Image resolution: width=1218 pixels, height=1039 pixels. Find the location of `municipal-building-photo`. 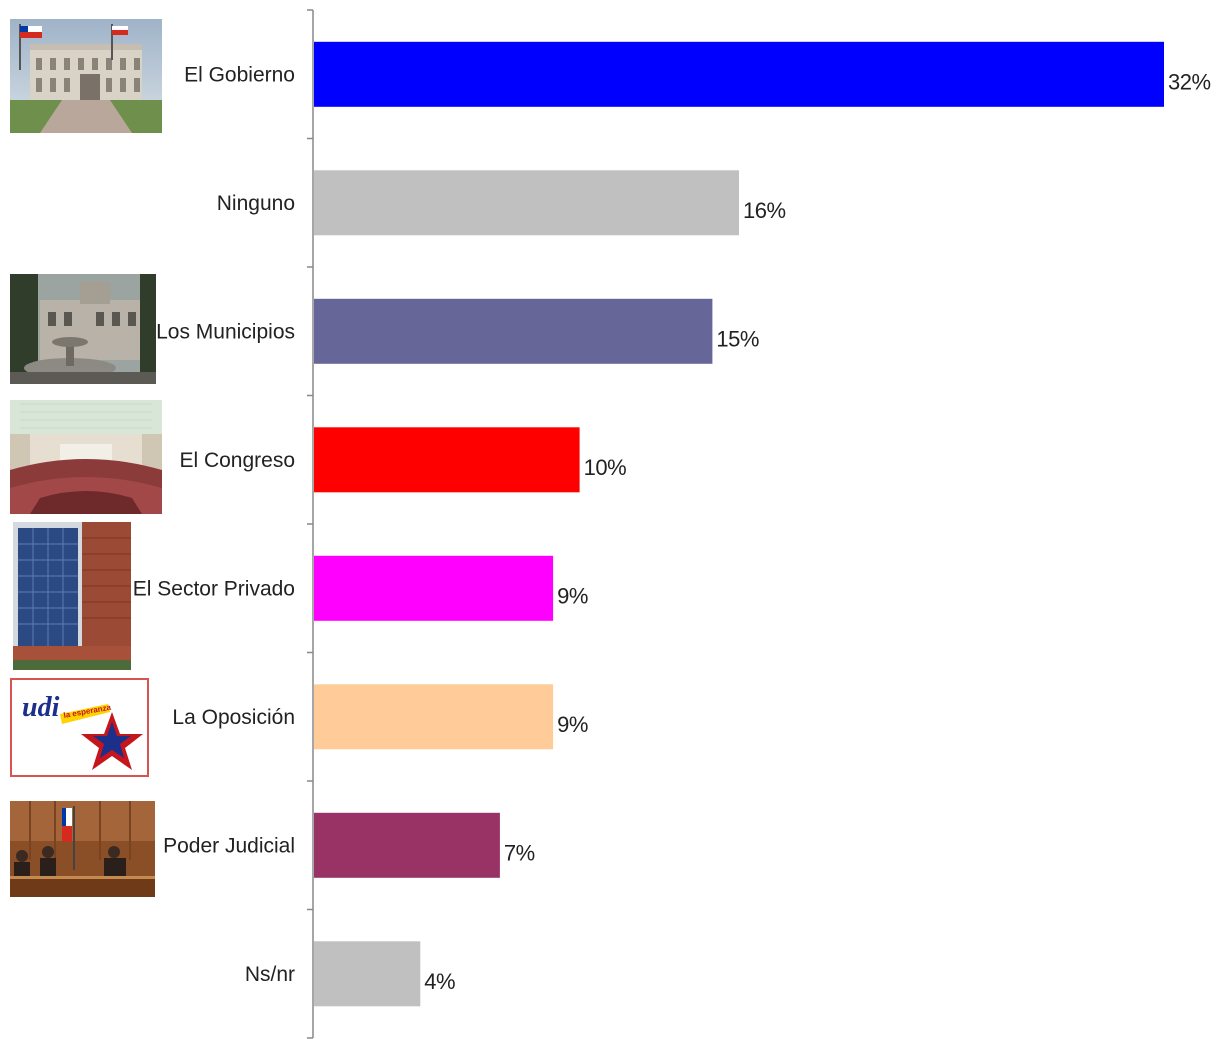

municipal-building-photo is located at coordinates (83, 329).